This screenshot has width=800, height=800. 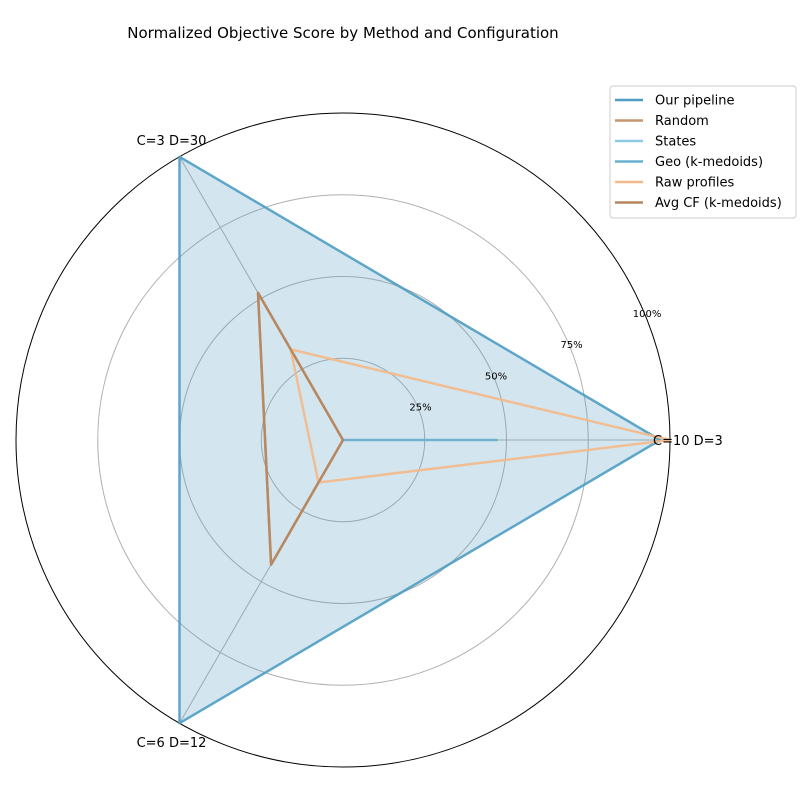 I want to click on legend-entry-3: States, so click(x=675, y=142).